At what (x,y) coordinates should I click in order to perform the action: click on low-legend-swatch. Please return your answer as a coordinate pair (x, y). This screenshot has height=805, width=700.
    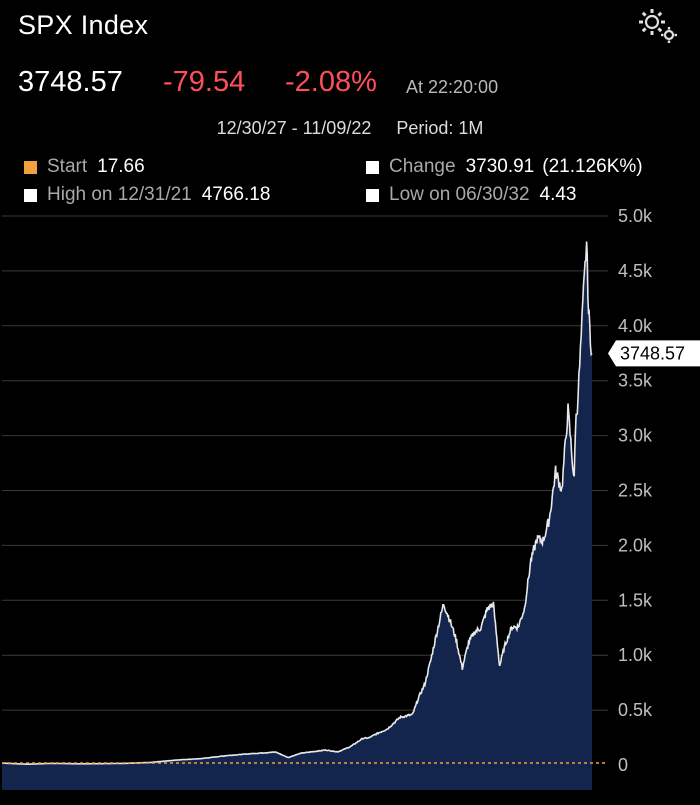
    Looking at the image, I should click on (372, 195).